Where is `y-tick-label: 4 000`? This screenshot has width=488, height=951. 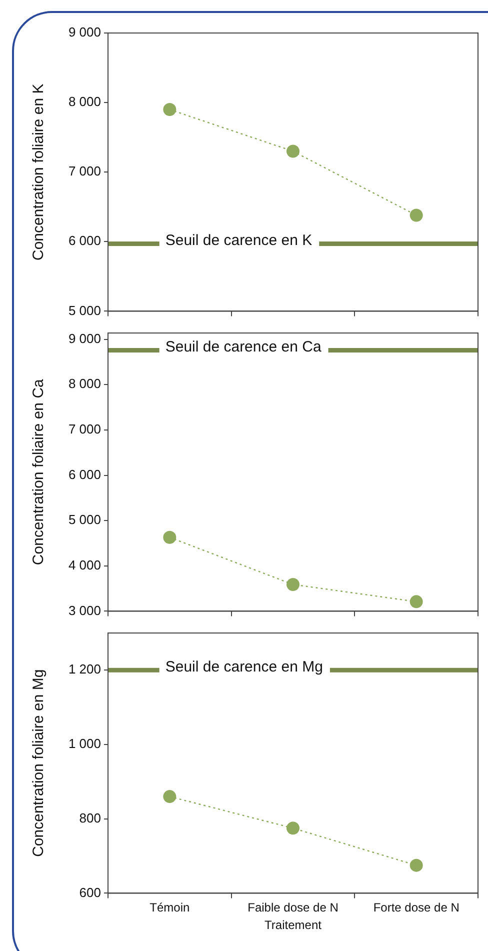
y-tick-label: 4 000 is located at coordinates (84, 564).